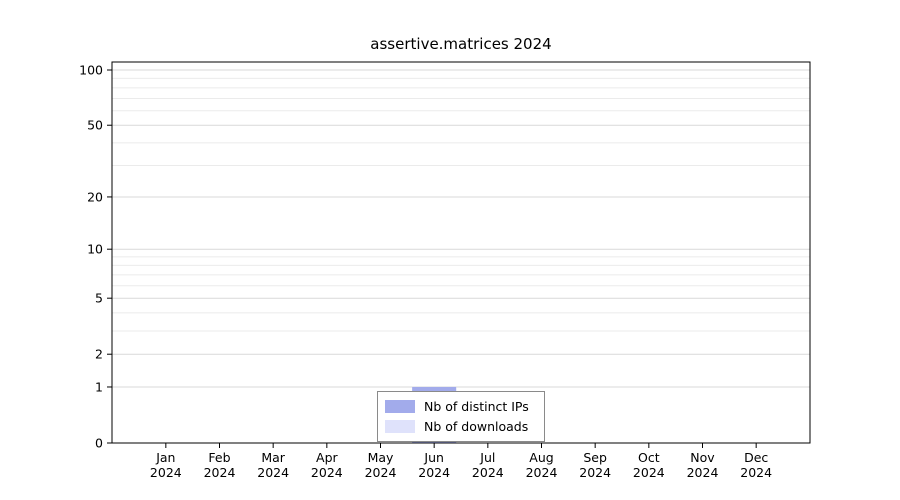 This screenshot has height=500, width=900. I want to click on y-tick-label: 0, so click(99, 443).